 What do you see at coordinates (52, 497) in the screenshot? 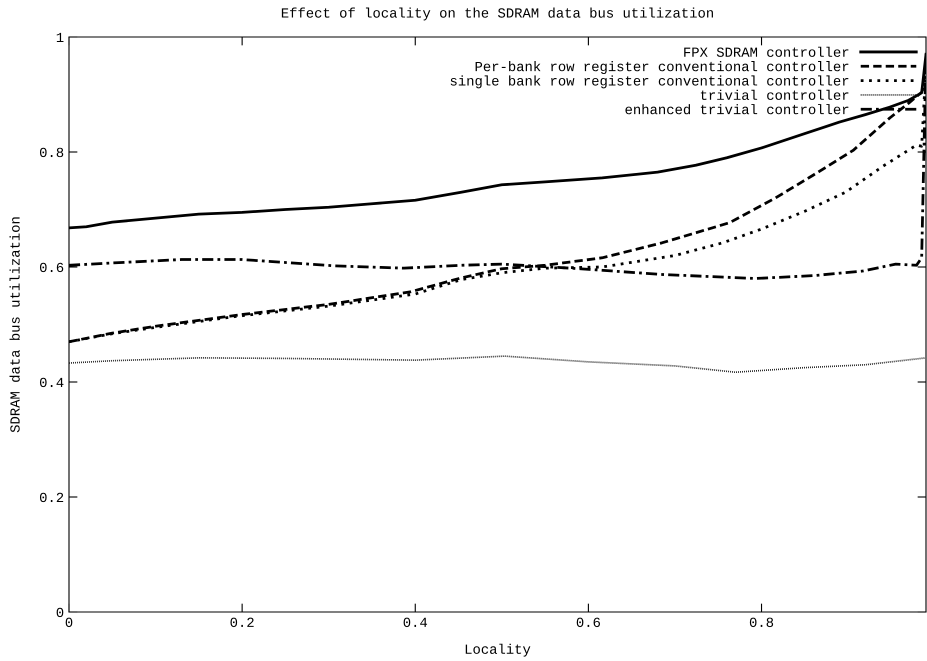
I see `y-tick-label: 0.2` at bounding box center [52, 497].